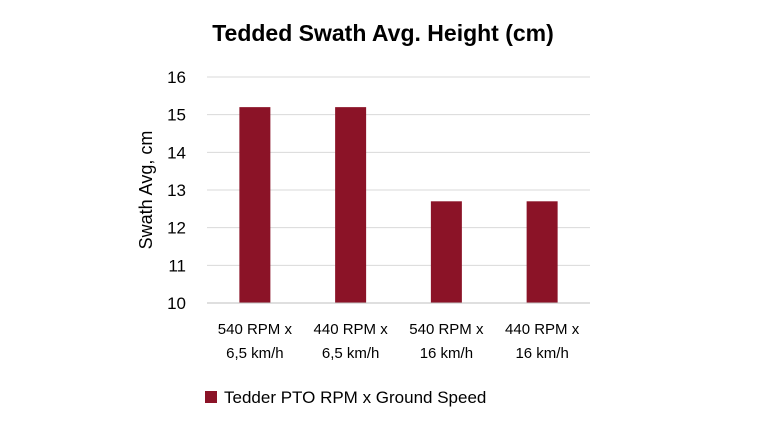 The width and height of the screenshot is (770, 438). Describe the element at coordinates (176, 228) in the screenshot. I see `y-tick-label: 12` at that location.